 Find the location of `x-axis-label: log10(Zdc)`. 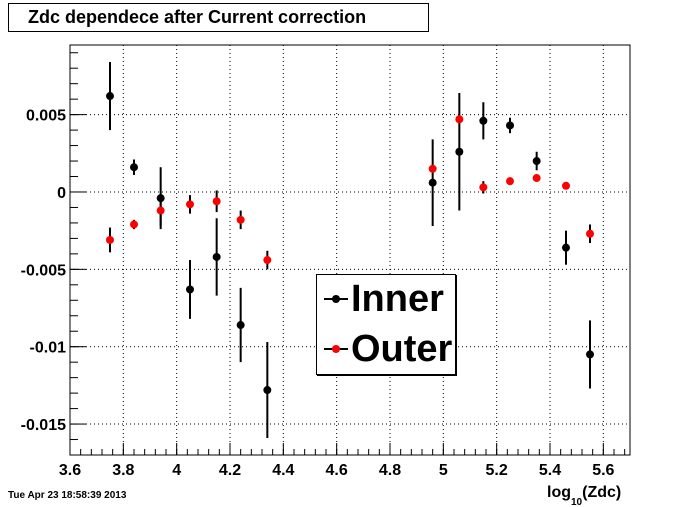

x-axis-label: log10(Zdc) is located at coordinates (584, 495).